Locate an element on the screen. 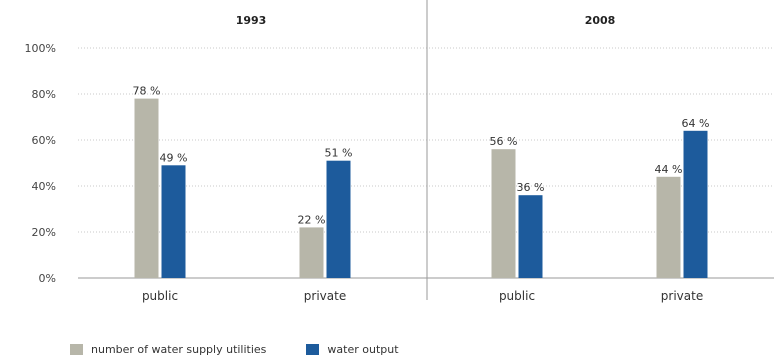  group-titles: 1993 2008 is located at coordinates (426, 20).